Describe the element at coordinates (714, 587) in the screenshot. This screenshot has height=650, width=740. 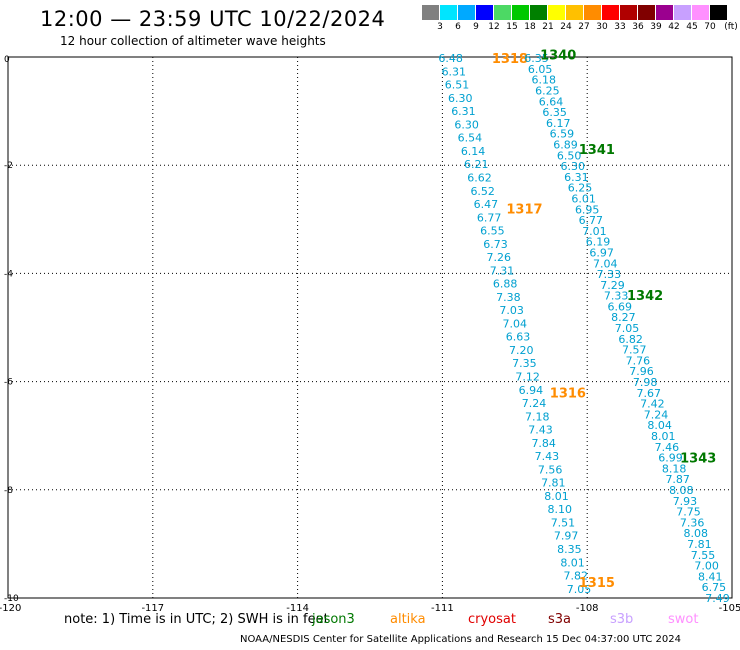
I see `wave-height-value: 6.75` at that location.